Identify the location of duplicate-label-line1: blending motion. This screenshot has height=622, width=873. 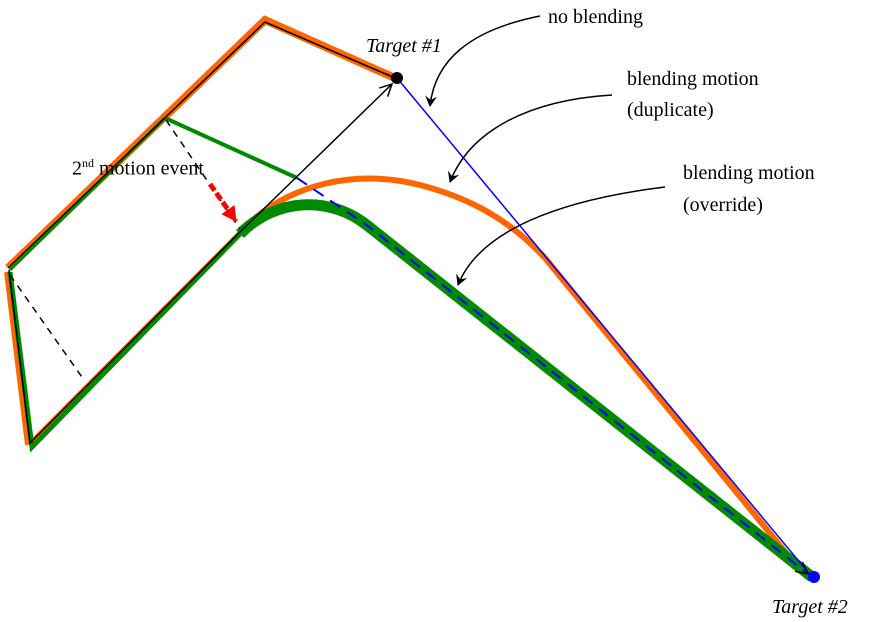
(693, 79).